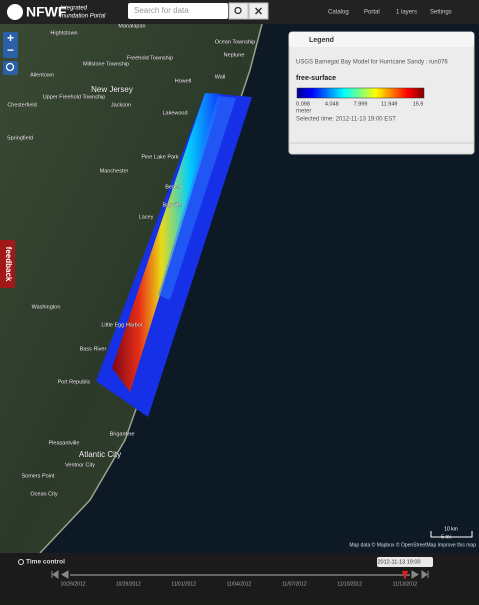 Image resolution: width=479 pixels, height=605 pixels. I want to click on scale-km: 10 km, so click(451, 529).